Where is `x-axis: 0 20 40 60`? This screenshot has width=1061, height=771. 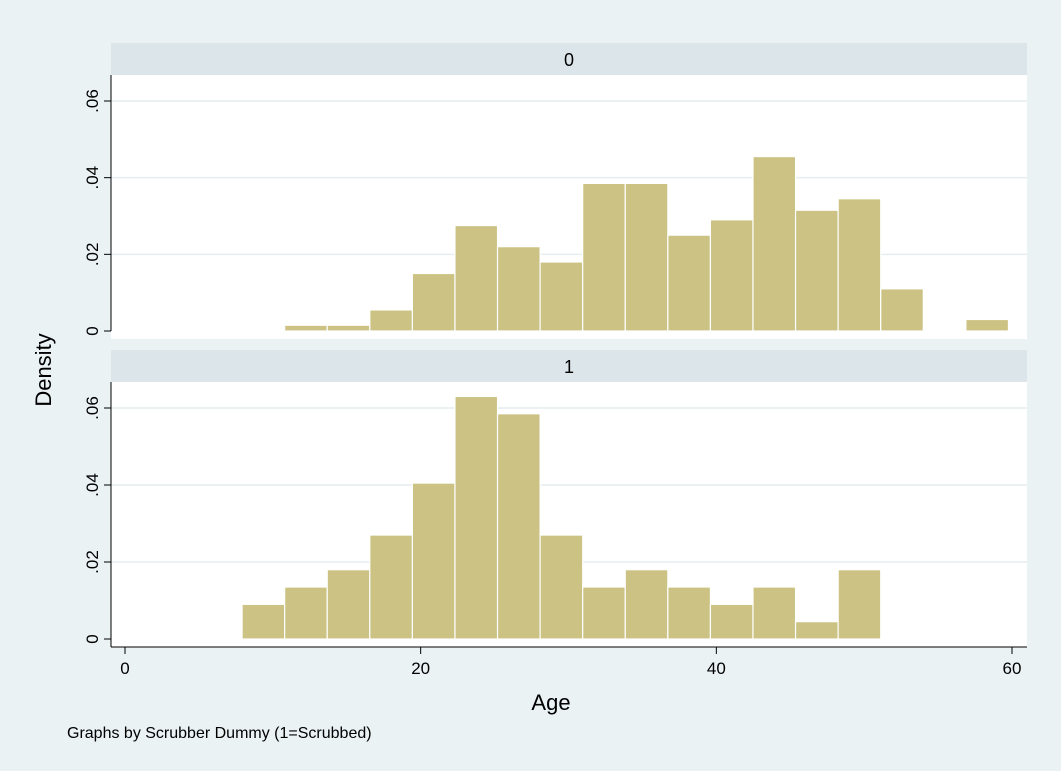 x-axis: 0 20 40 60 is located at coordinates (569, 662).